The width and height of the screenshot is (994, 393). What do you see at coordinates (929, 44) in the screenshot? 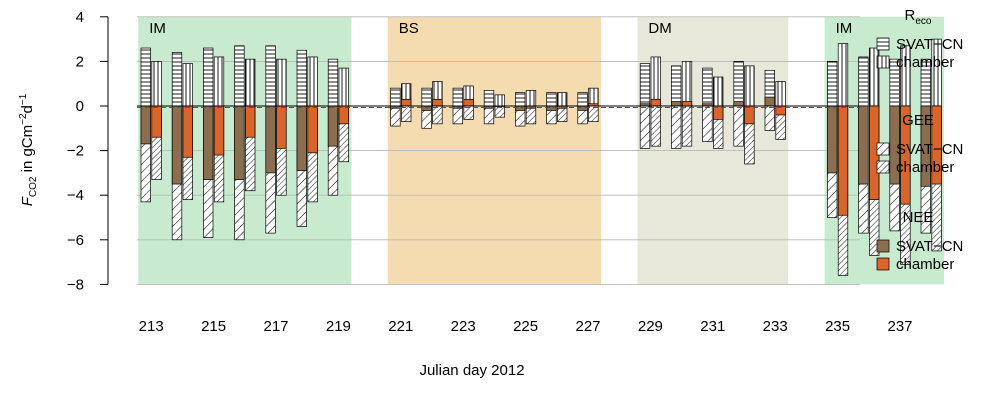
I see `legend-label-reco-svat-cn: SVAT−CN` at bounding box center [929, 44].